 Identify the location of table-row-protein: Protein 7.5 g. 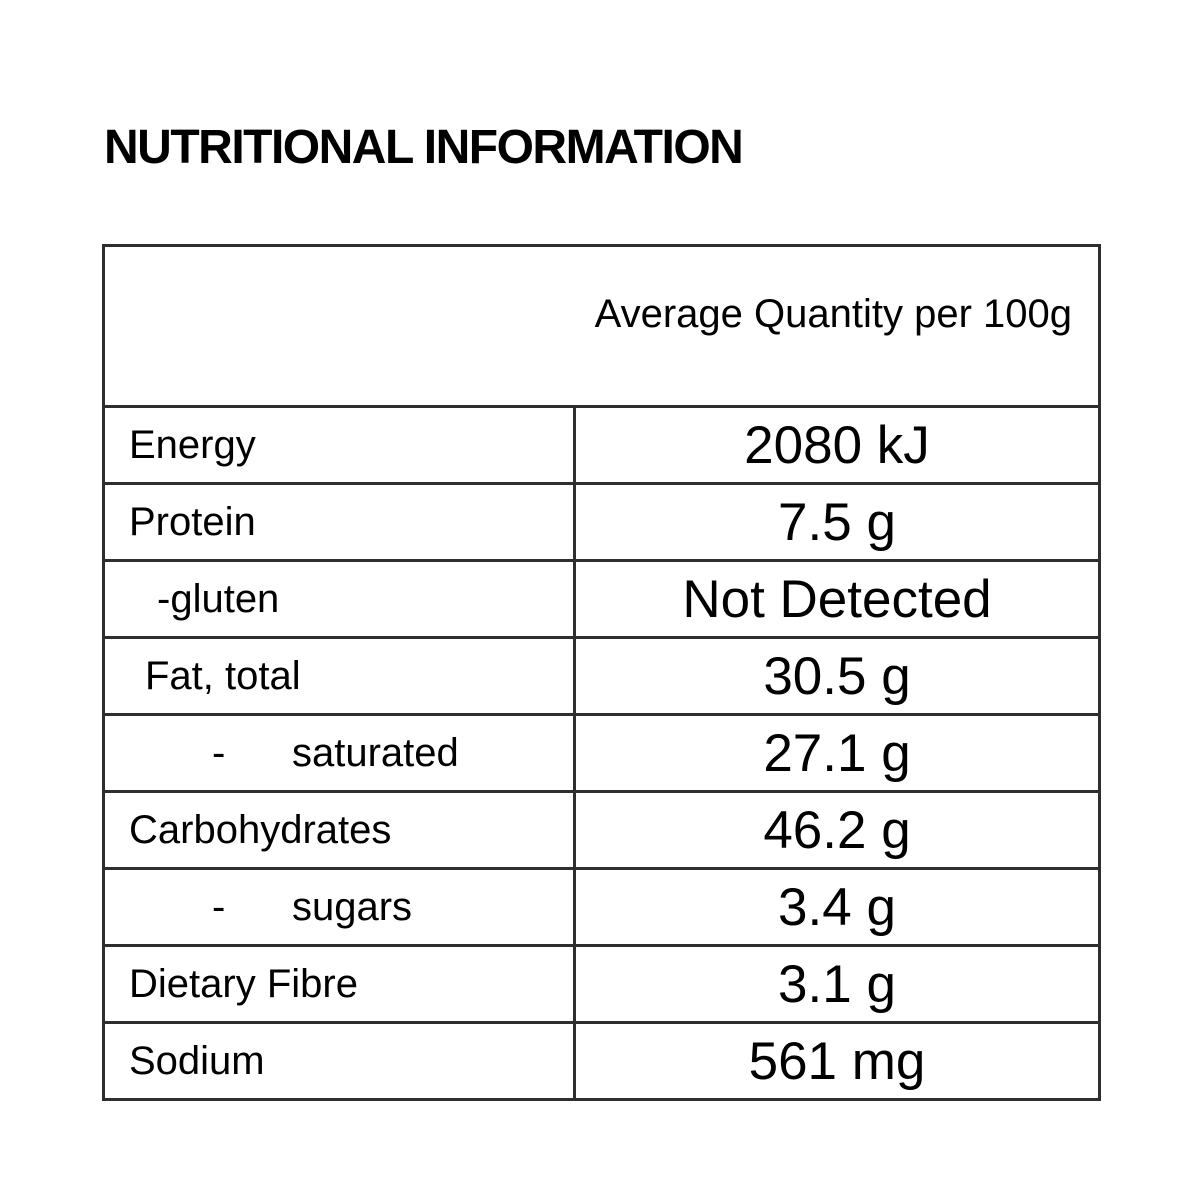
(601, 522).